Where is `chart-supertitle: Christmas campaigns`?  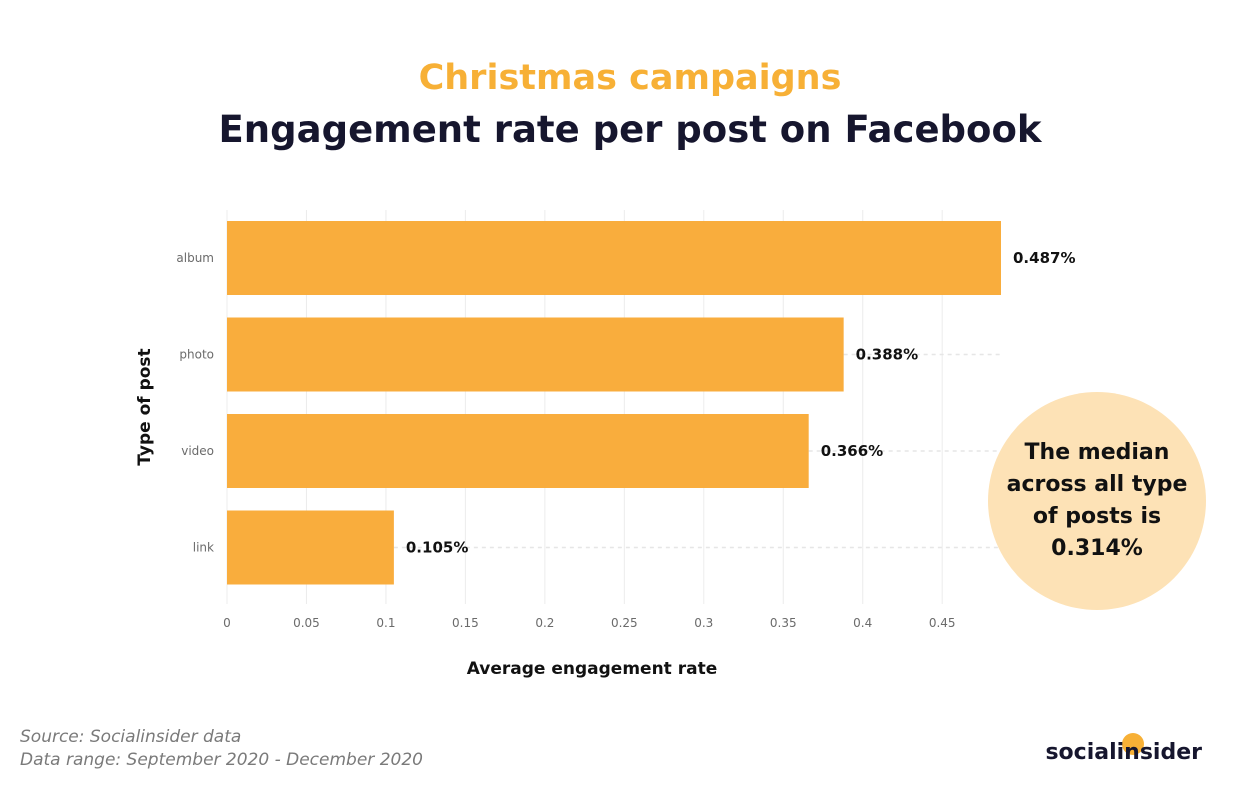
chart-supertitle: Christmas campaigns is located at coordinates (630, 78).